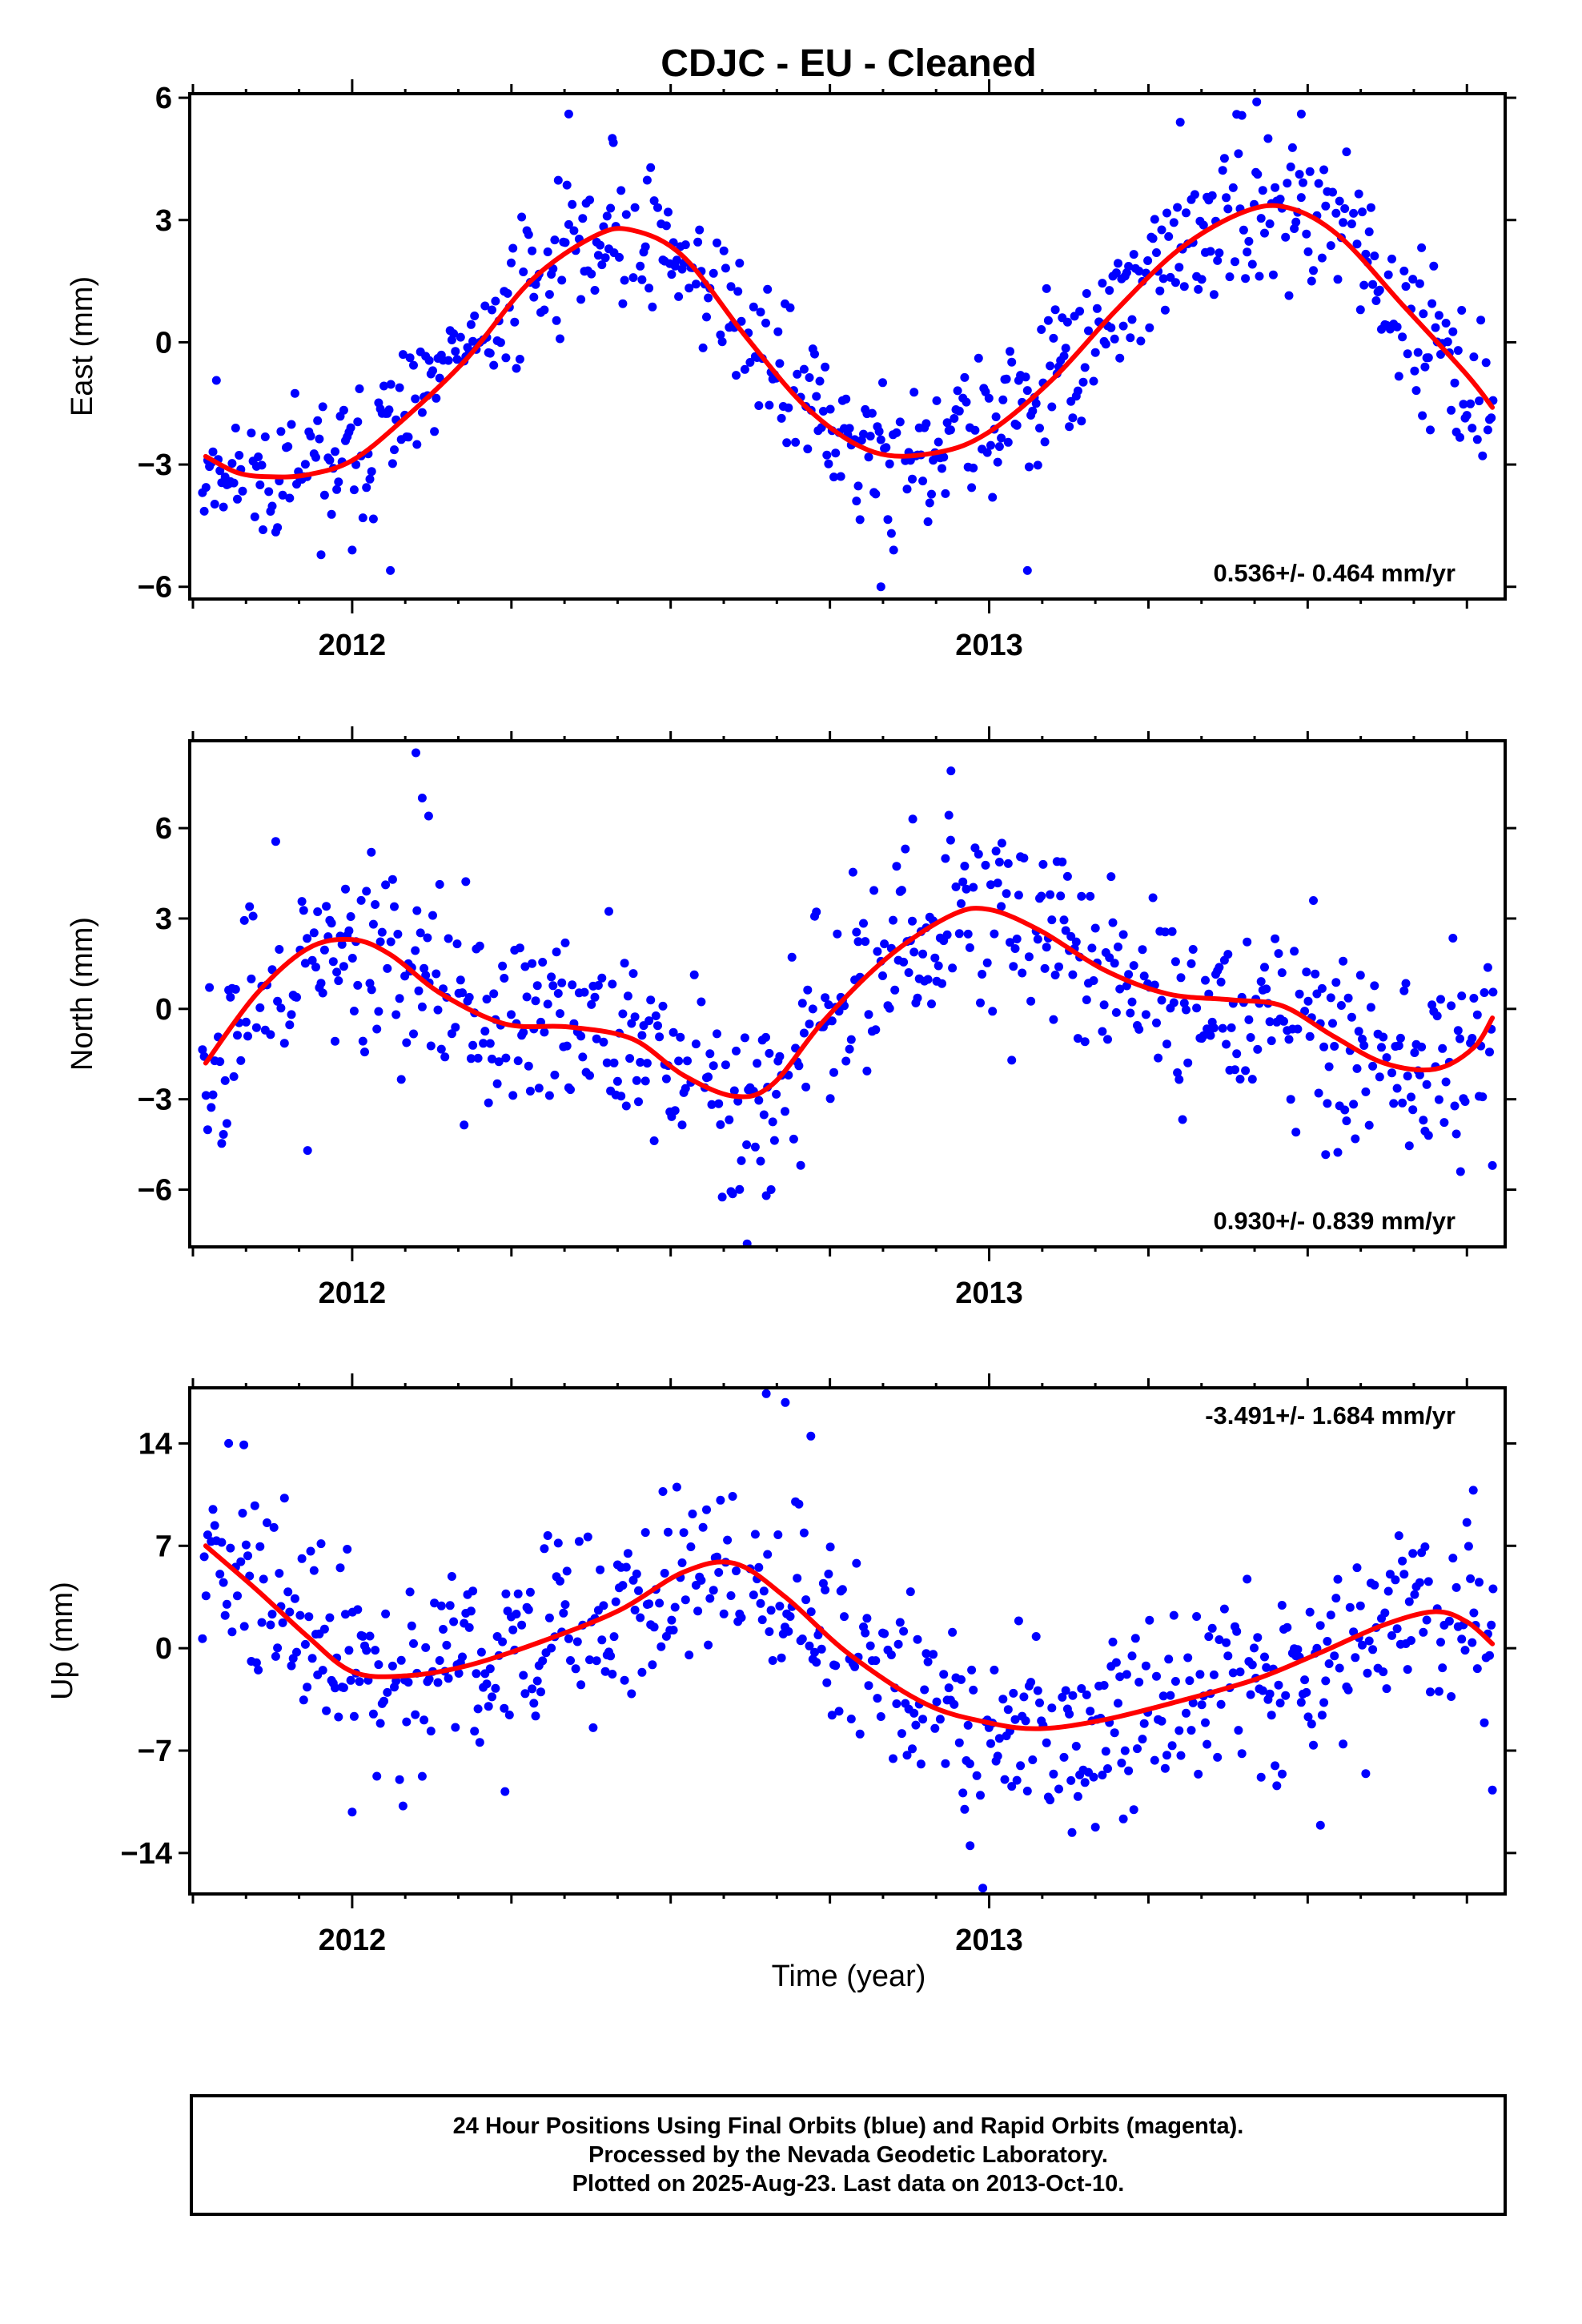 Image resolution: width=1582 pixels, height=2324 pixels. Describe the element at coordinates (353, 645) in the screenshot. I see `east-xtick-label: 2012` at that location.